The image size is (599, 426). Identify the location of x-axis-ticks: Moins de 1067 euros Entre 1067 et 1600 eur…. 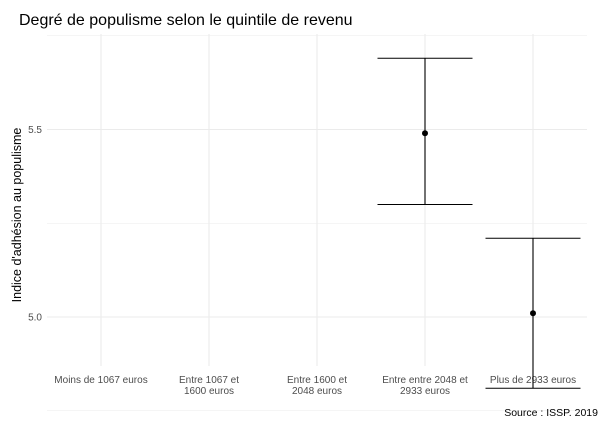
(315, 386).